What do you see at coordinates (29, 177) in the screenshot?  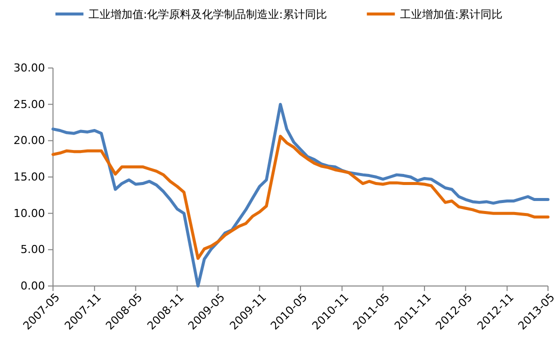 I see `y-tick-label: 15.00` at bounding box center [29, 177].